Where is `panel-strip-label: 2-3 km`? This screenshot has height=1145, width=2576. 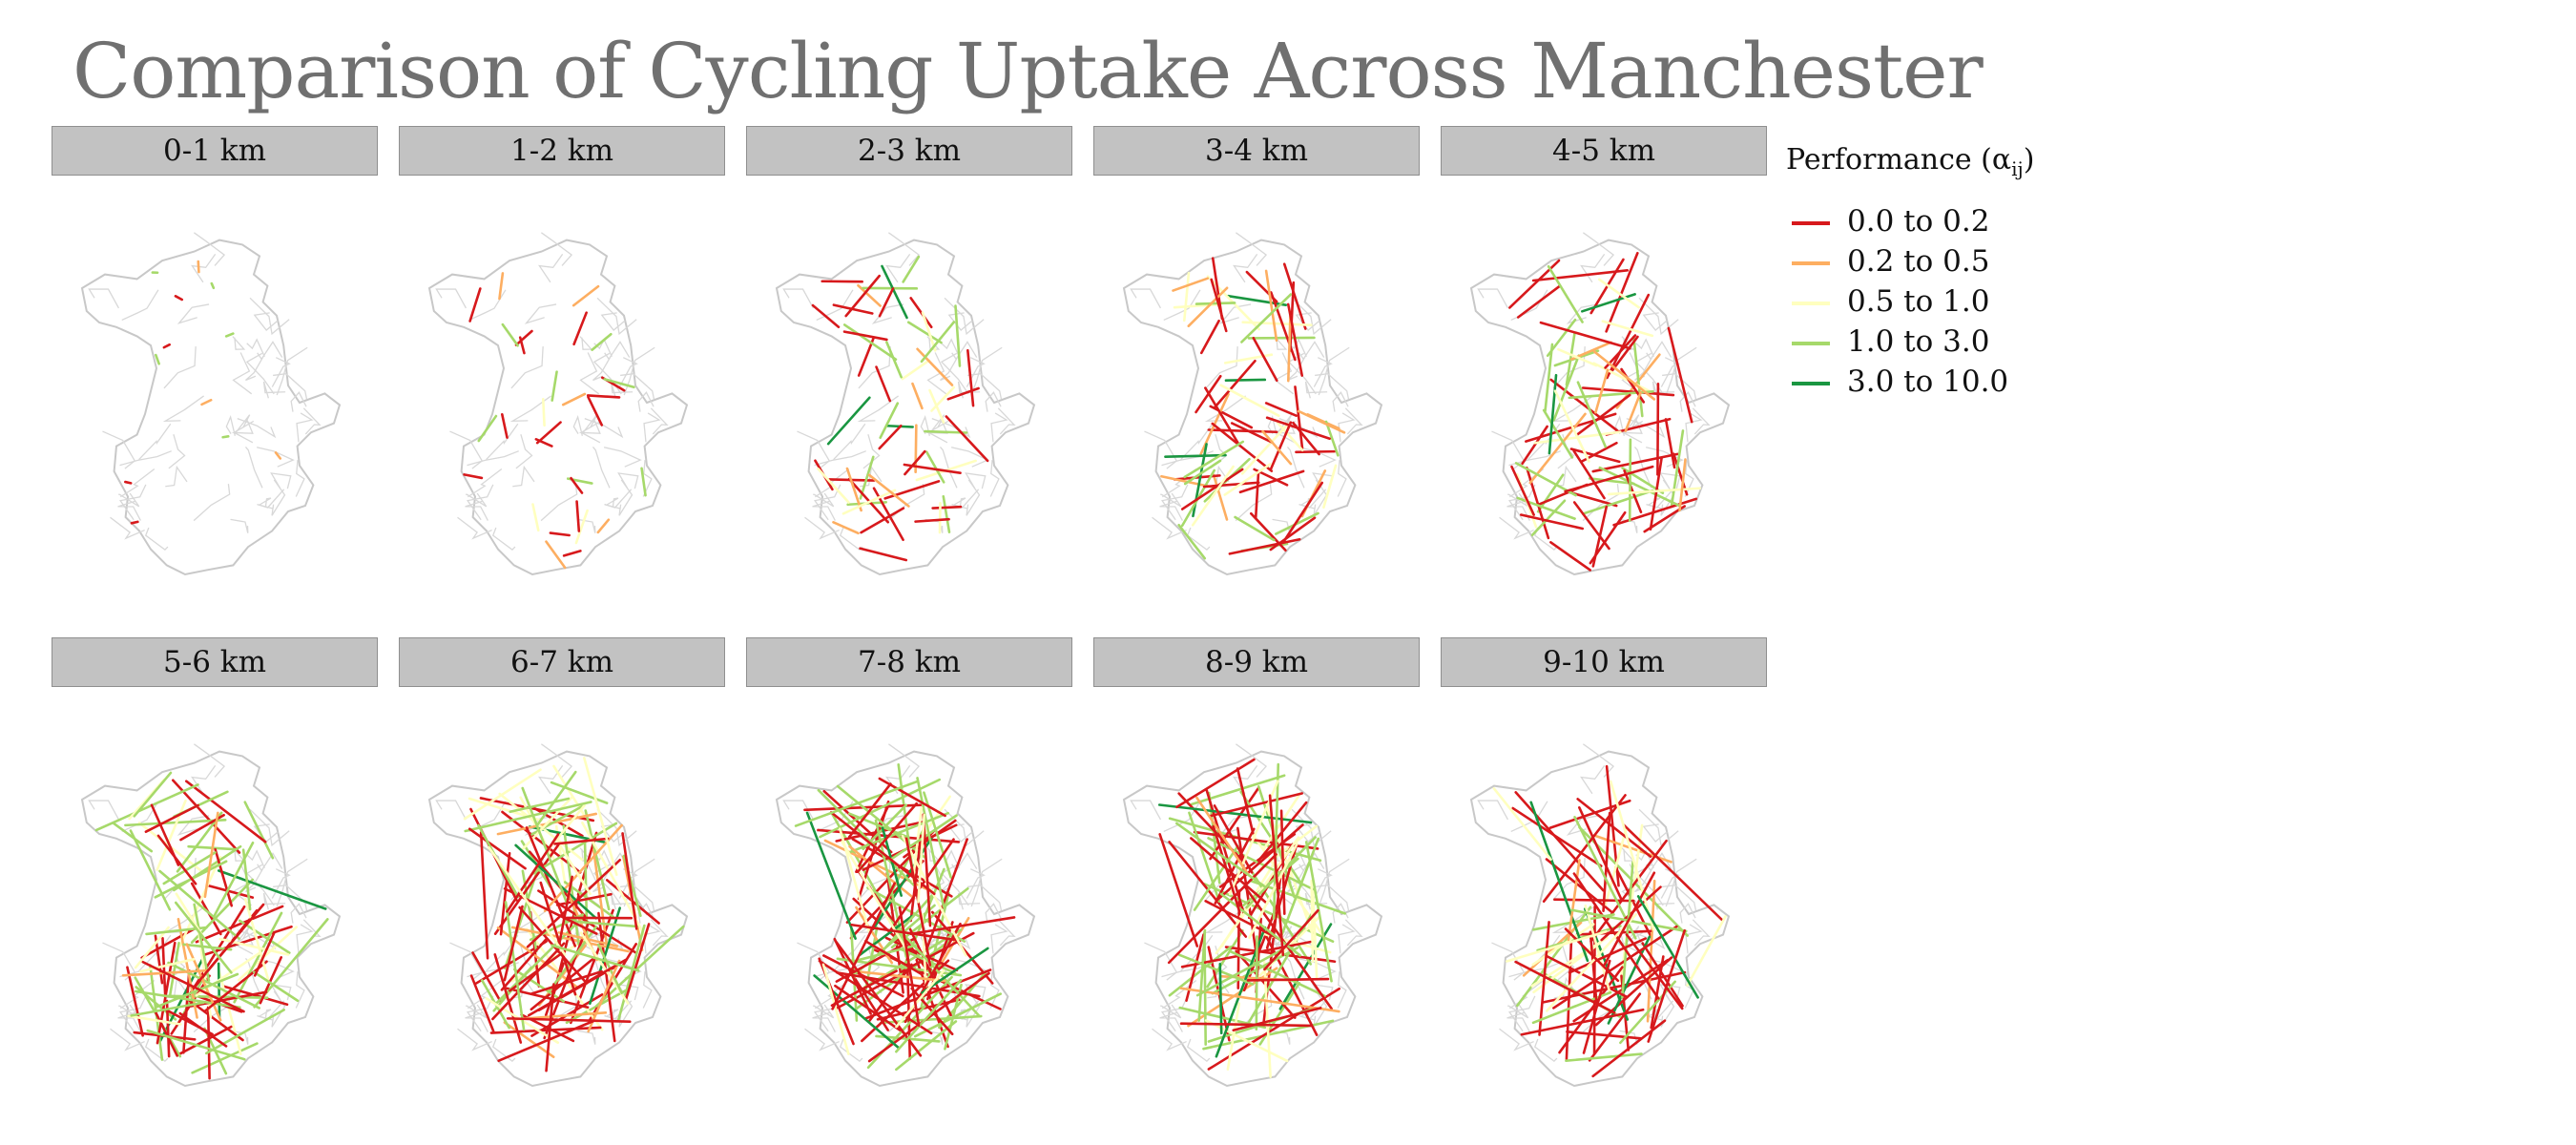 panel-strip-label: 2-3 km is located at coordinates (909, 151).